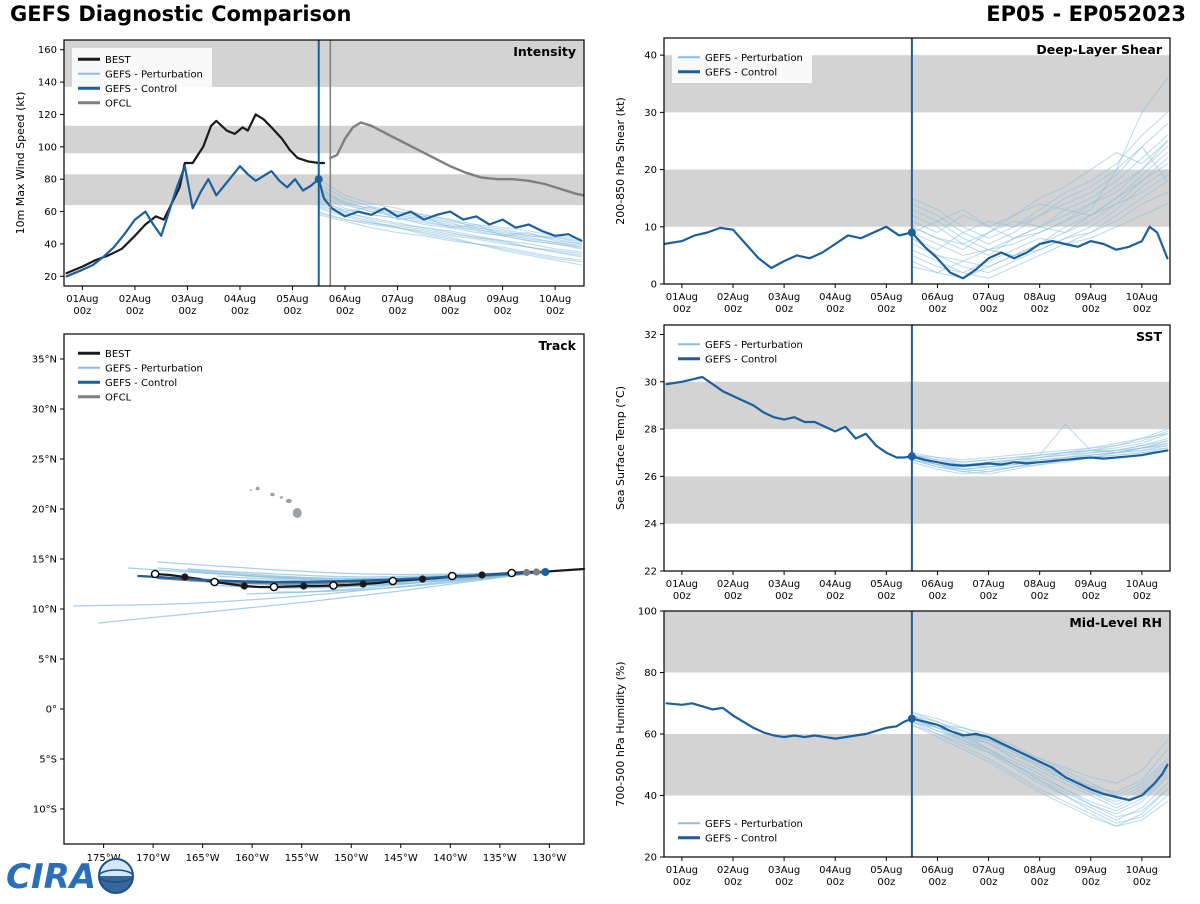 Image resolution: width=1200 pixels, height=904 pixels. What do you see at coordinates (733, 584) in the screenshot?
I see `x-tick-label: 02Aug` at bounding box center [733, 584].